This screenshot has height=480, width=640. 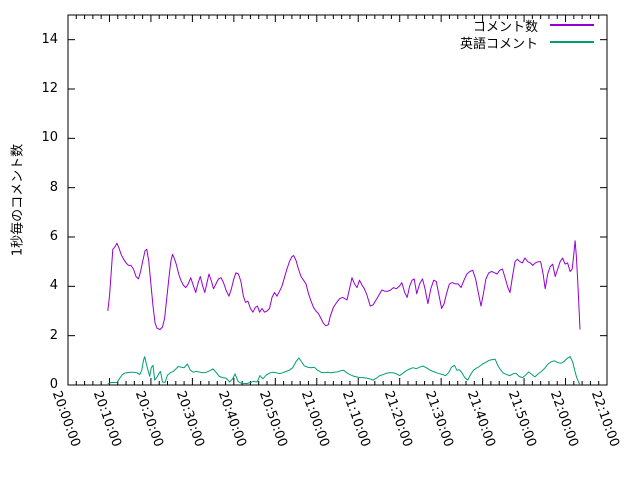 I want to click on y-tick-label: 2, so click(x=53, y=335).